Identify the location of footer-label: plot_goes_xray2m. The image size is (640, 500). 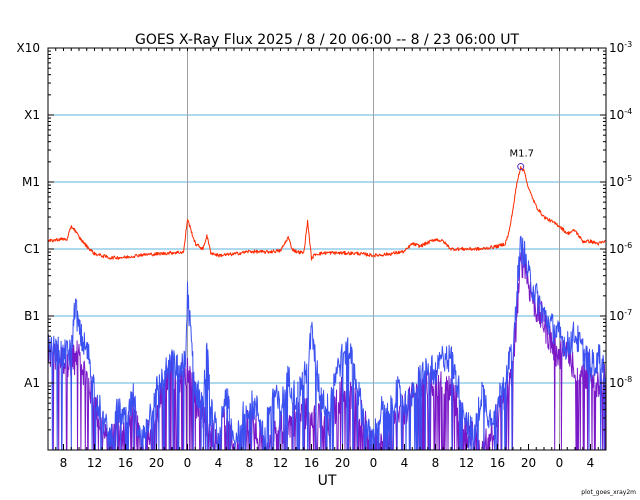
(608, 492).